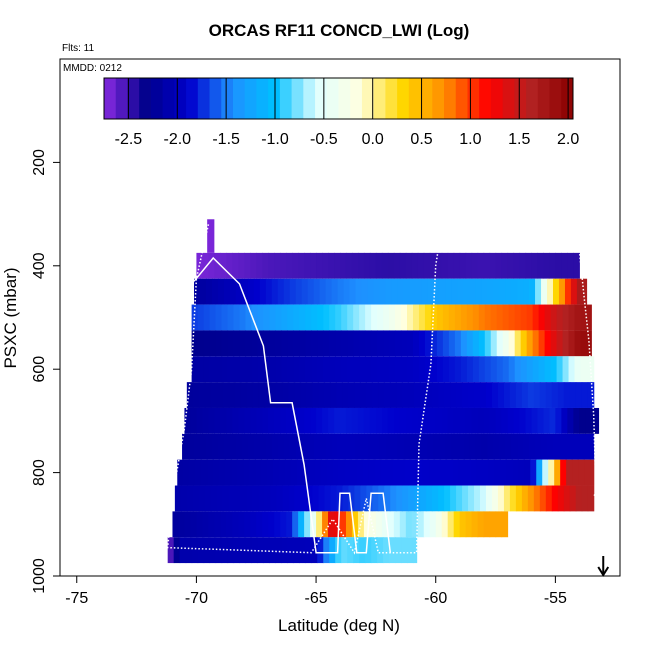 The image size is (650, 650). I want to click on colorbar-tick-labels: -2.5 -2.0 -1.5 -1.0 -0.5 0.0 0.5 1.0 1.5 2.0, so click(347, 139).